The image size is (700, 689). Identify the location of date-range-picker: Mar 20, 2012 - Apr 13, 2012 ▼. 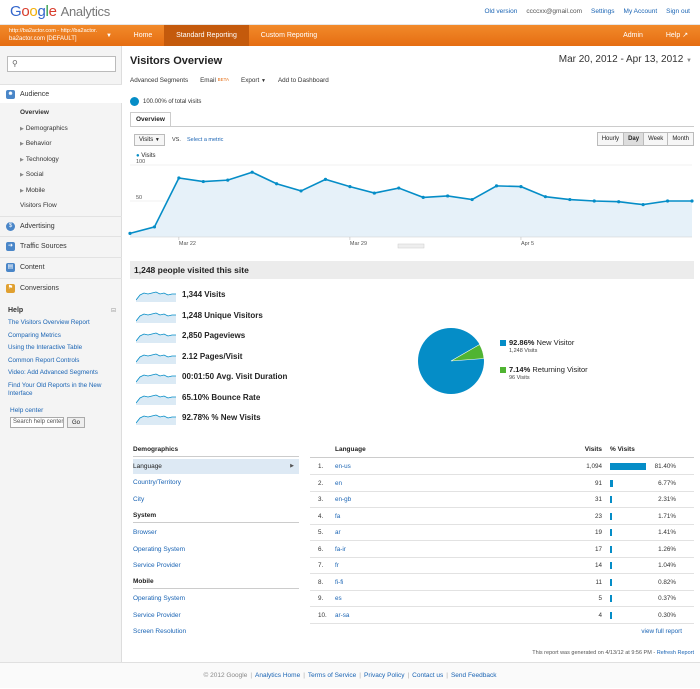
(625, 59).